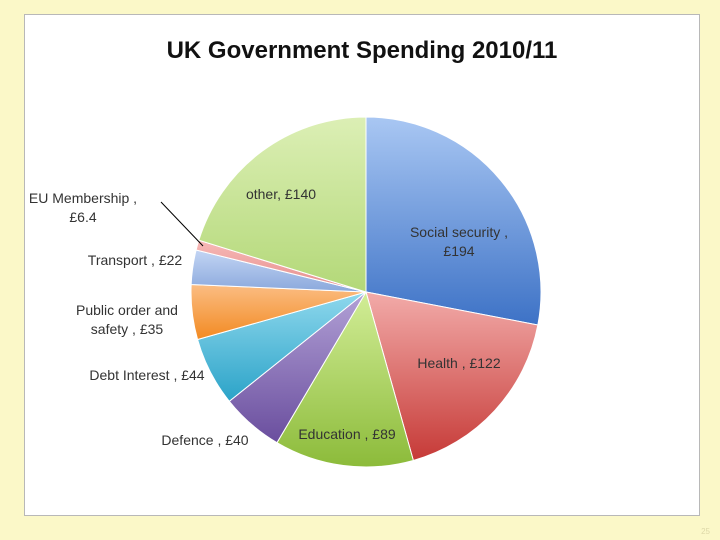 The image size is (720, 540). Describe the element at coordinates (345, 379) in the screenshot. I see `pie-slice-education` at that location.